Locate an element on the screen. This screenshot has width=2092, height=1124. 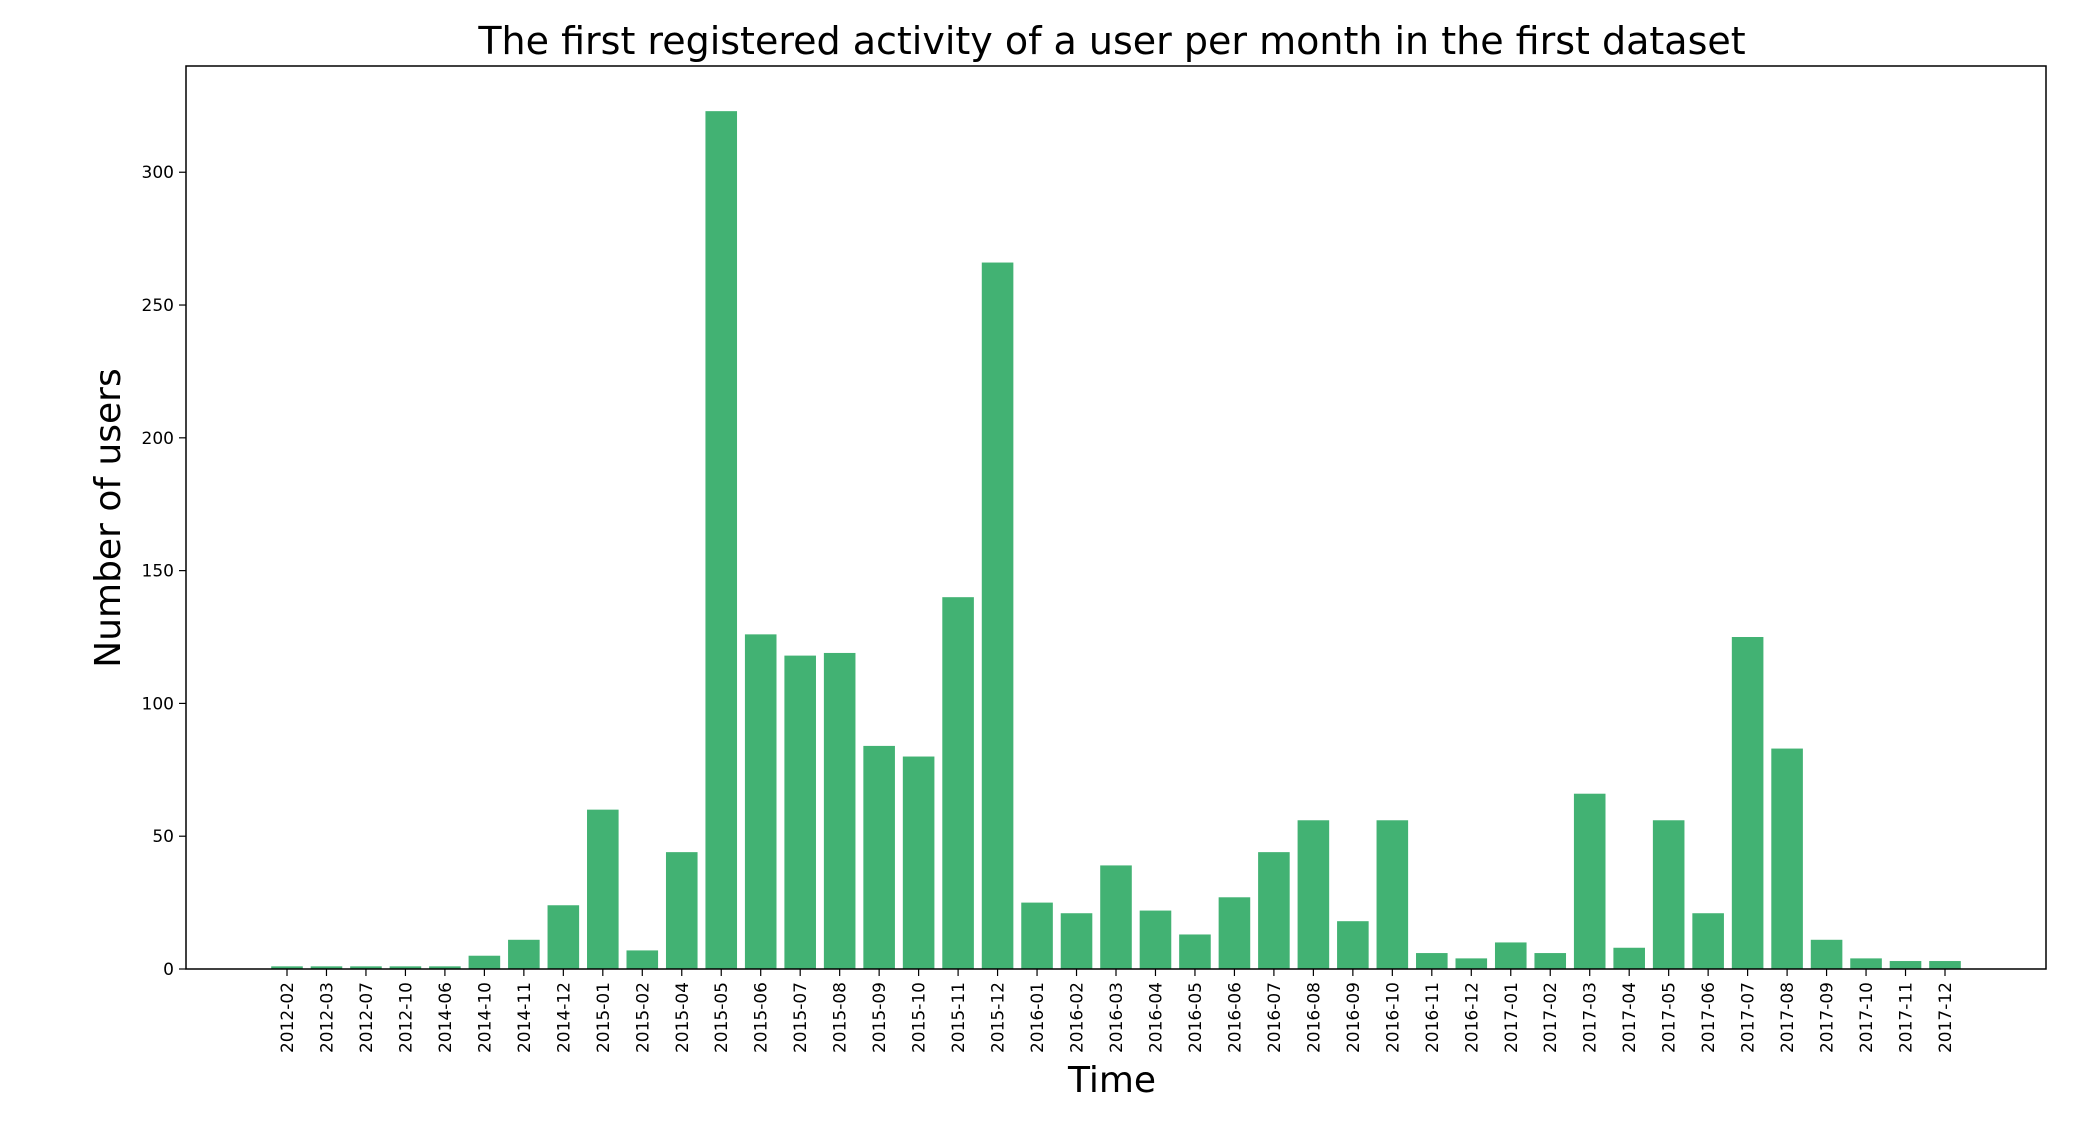
x-tick-label: 2017-05 is located at coordinates (1670, 1017).